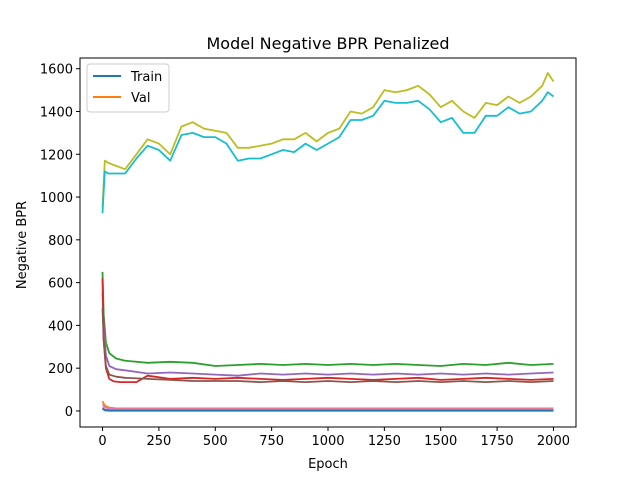 The width and height of the screenshot is (640, 480). Describe the element at coordinates (328, 43) in the screenshot. I see `chart-title: Model Negative BPR Penalized` at that location.